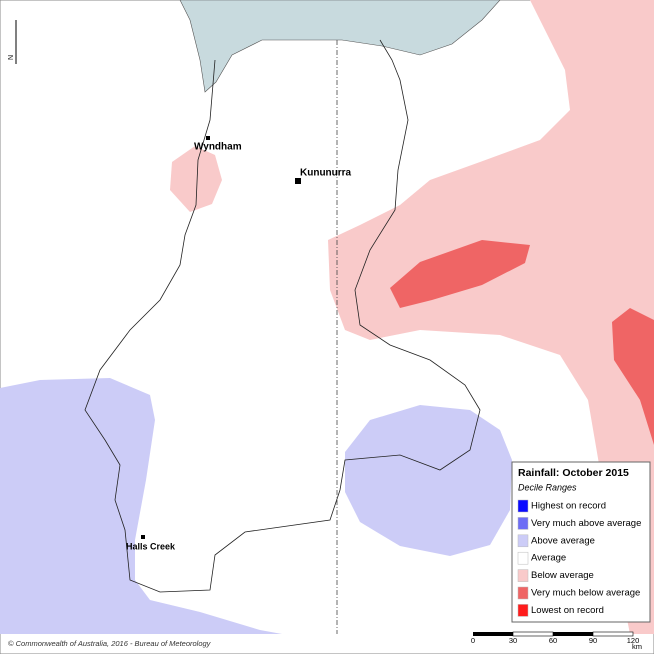  I want to click on scale-label: 60, so click(553, 640).